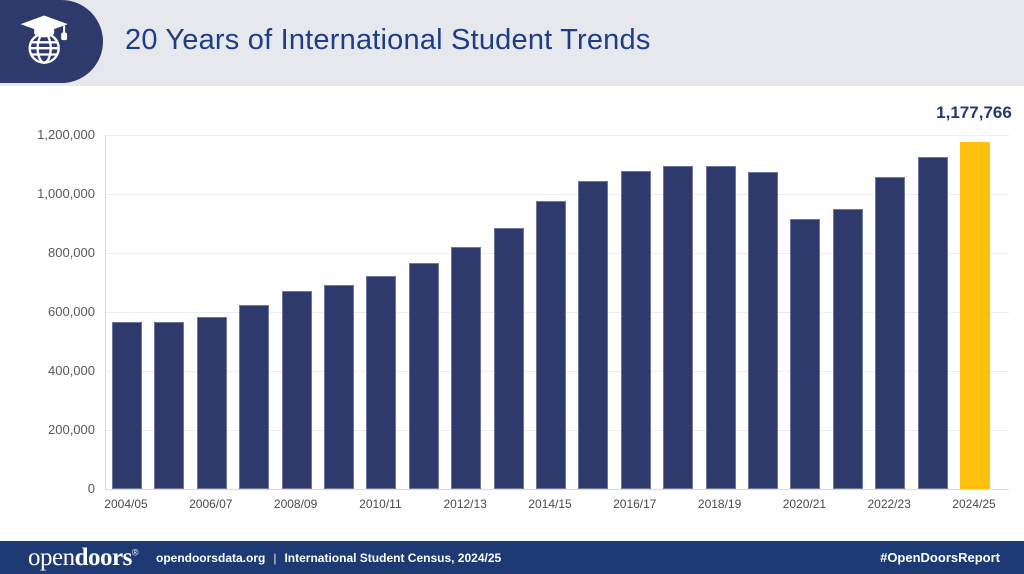 This screenshot has height=574, width=1024. What do you see at coordinates (388, 40) in the screenshot?
I see `page-title: 20 Years of International Student Trends` at bounding box center [388, 40].